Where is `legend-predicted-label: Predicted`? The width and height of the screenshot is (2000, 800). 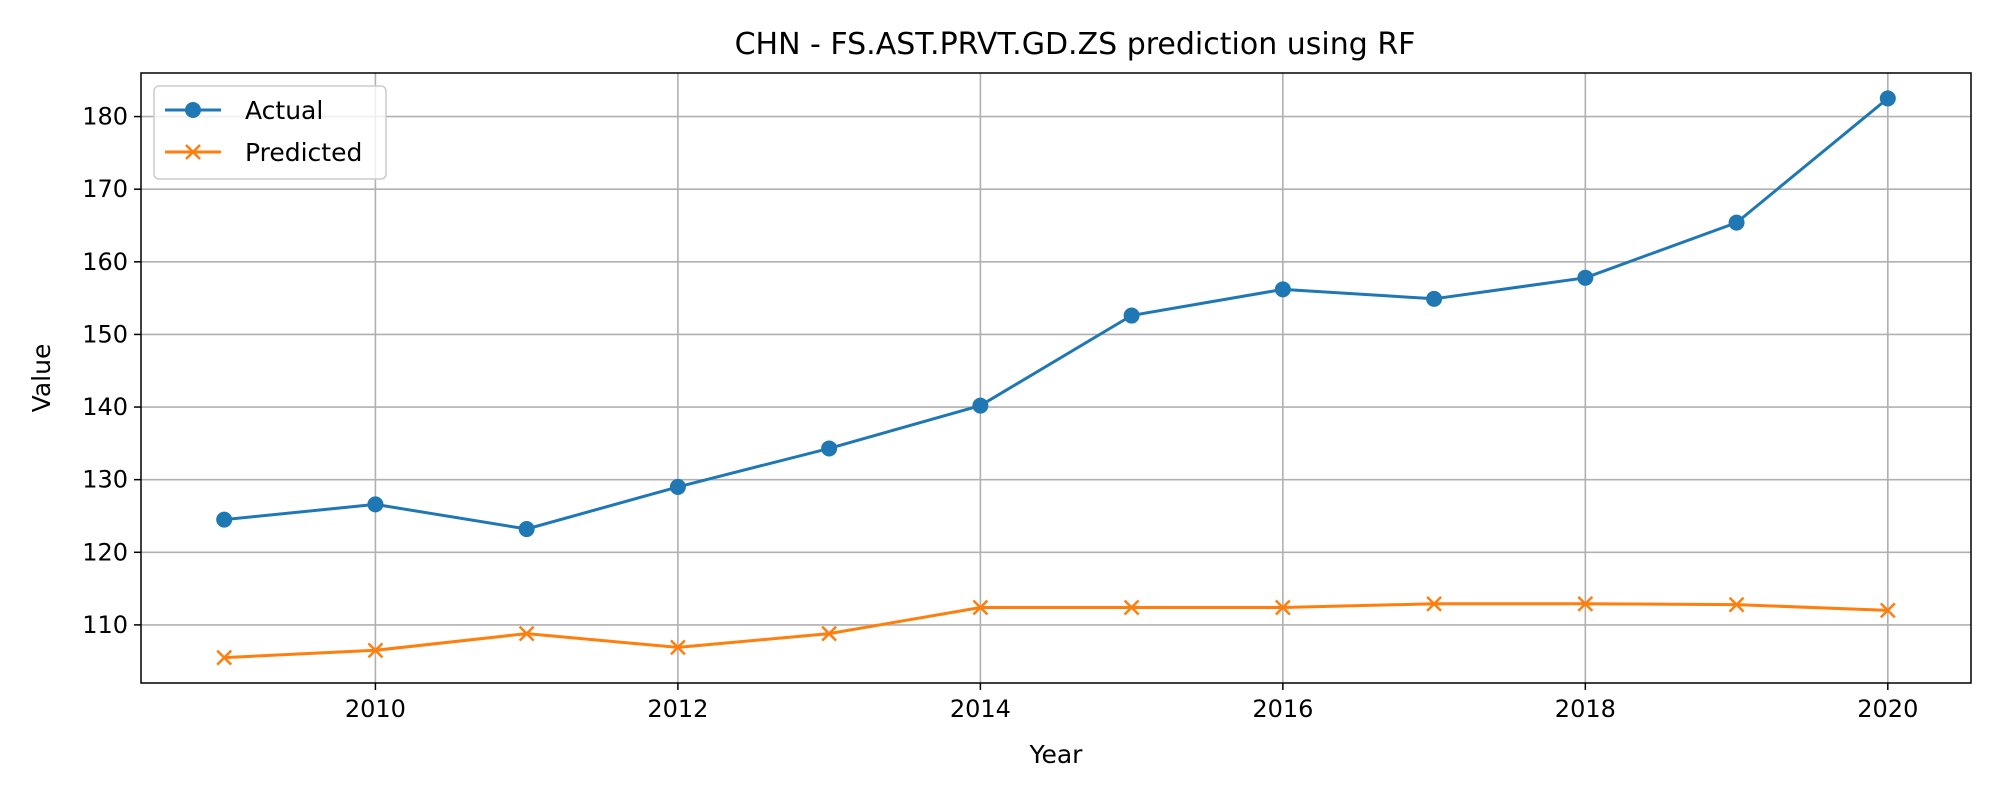
legend-predicted-label: Predicted is located at coordinates (303, 152).